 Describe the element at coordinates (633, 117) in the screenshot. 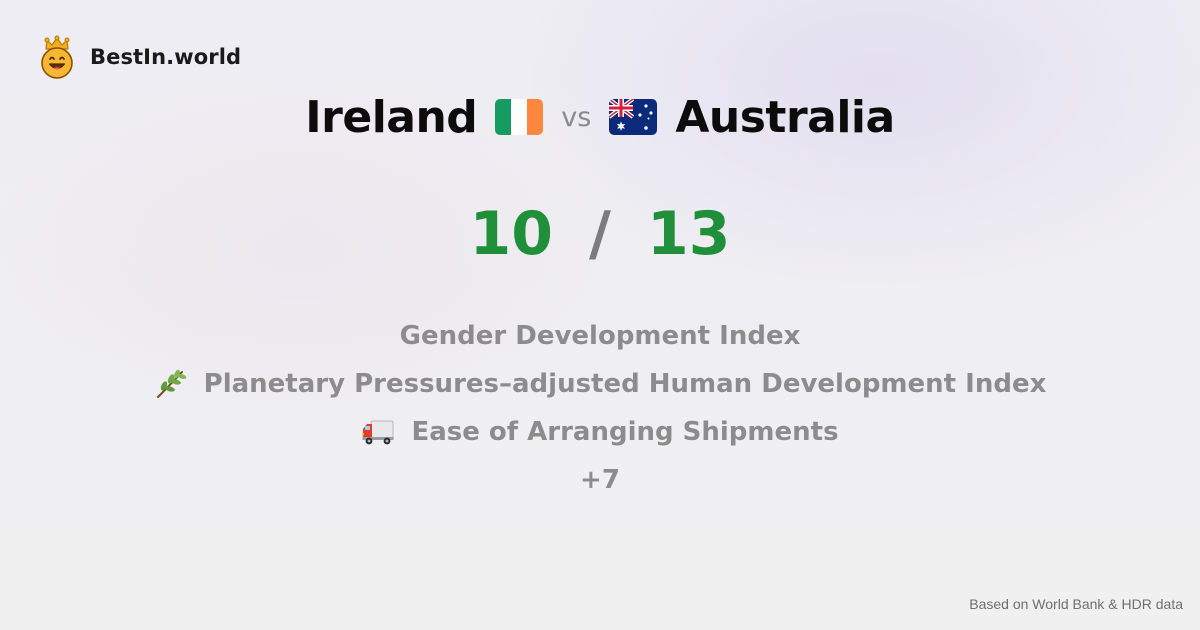

I see `australia-flag-icon` at that location.